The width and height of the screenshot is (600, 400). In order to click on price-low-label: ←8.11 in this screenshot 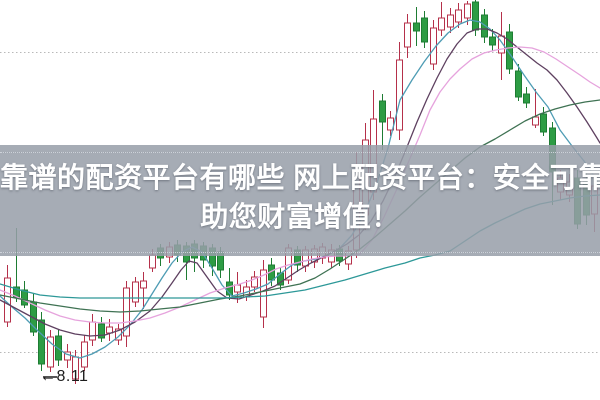, I will do `click(64, 376)`.